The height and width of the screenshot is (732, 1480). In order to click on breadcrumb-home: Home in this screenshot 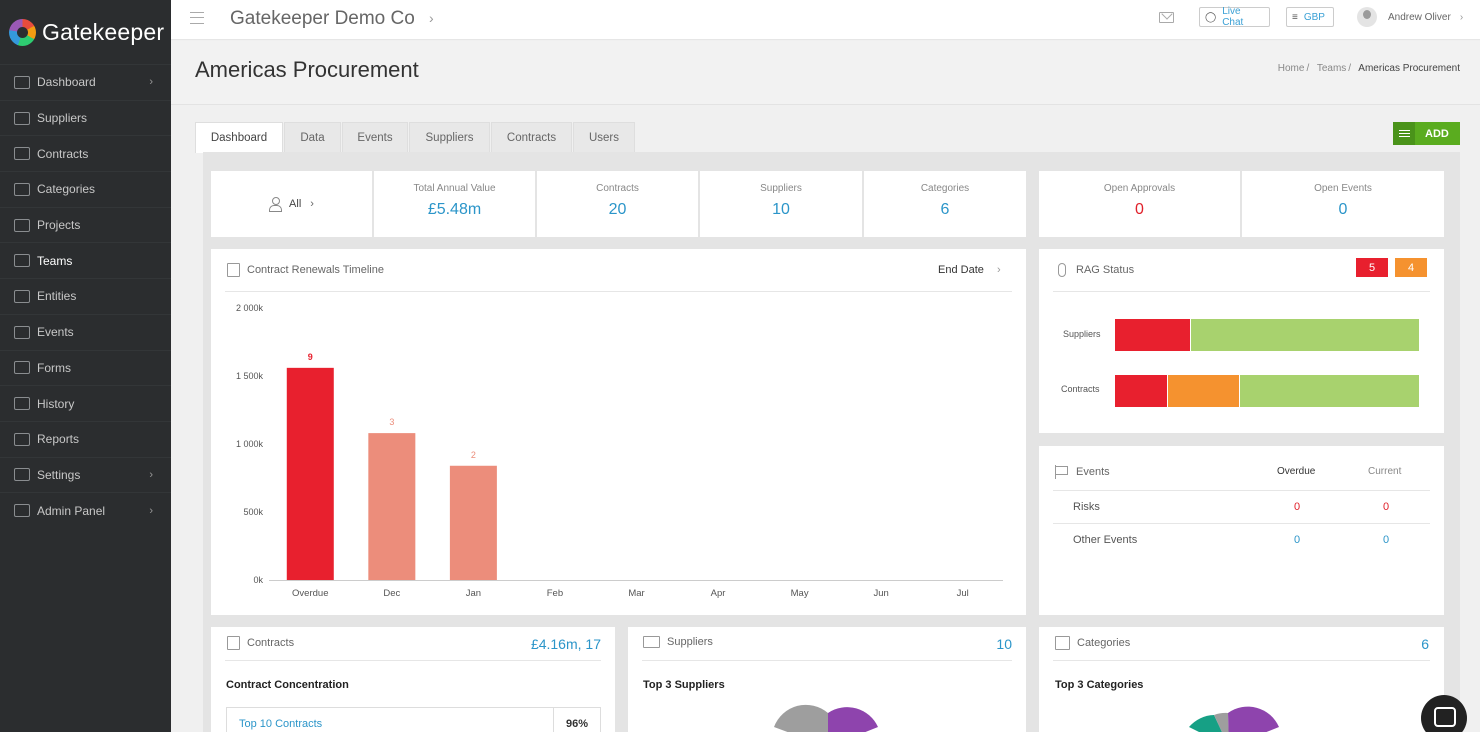, I will do `click(1291, 68)`.